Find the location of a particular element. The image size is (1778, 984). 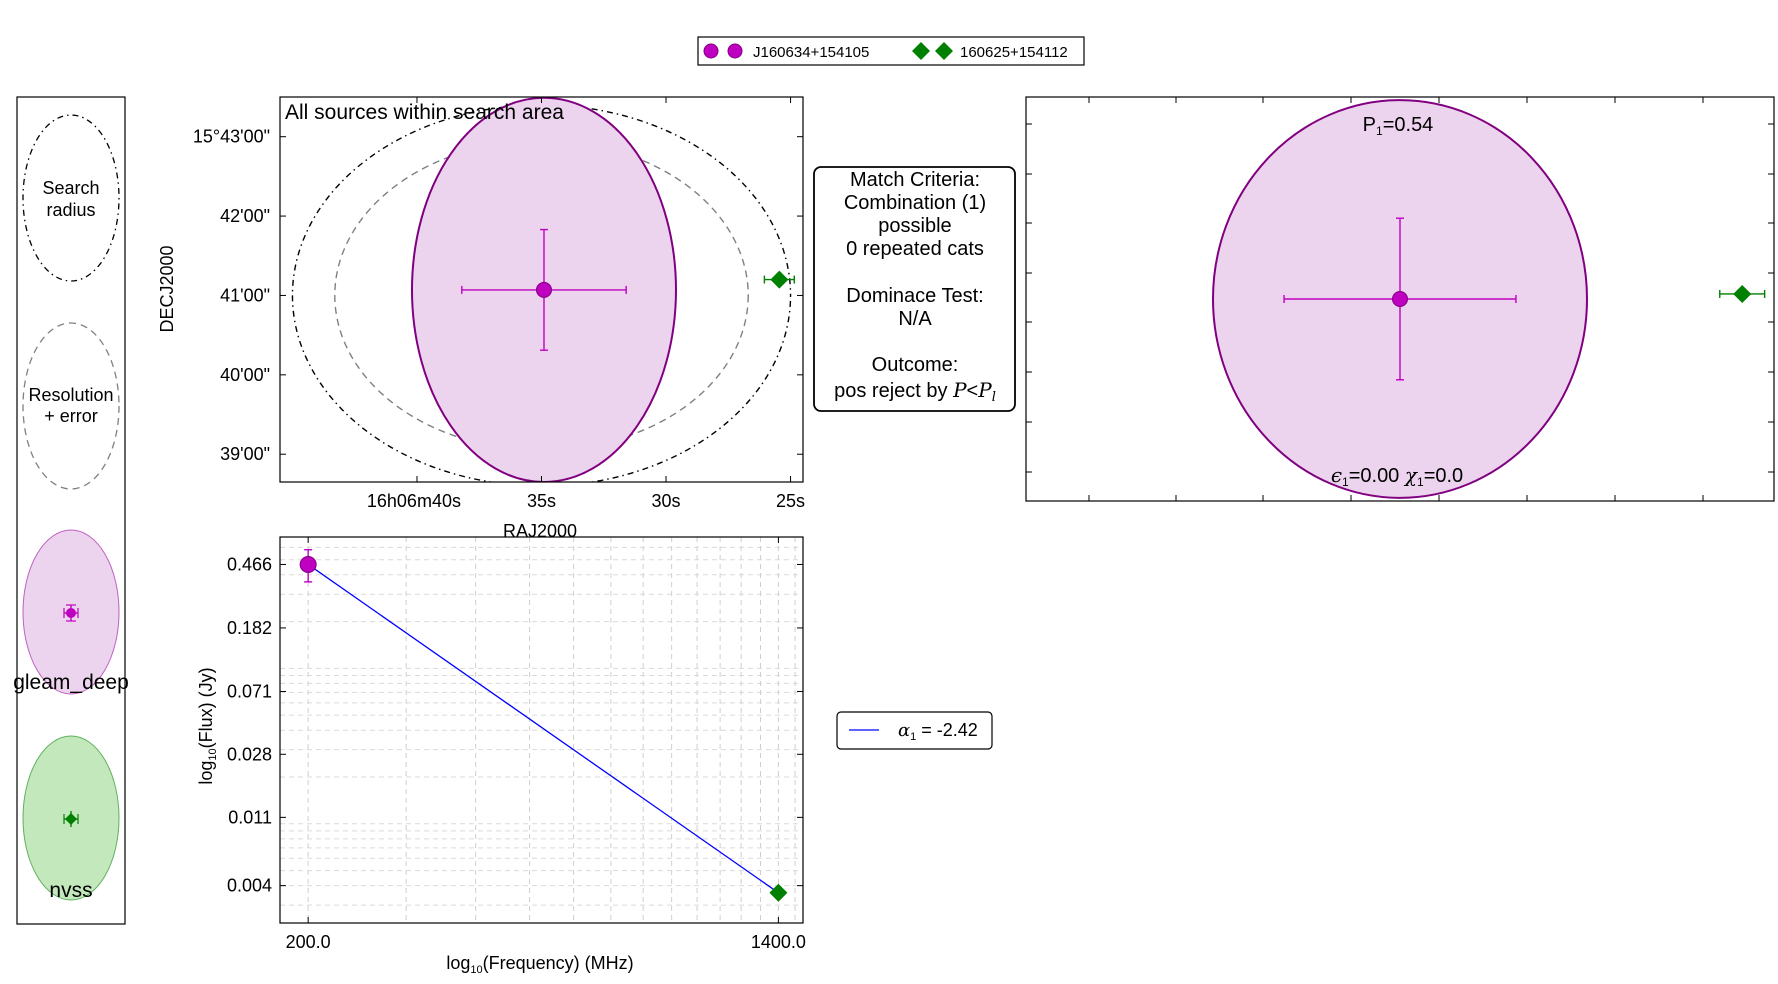

key-search-ellipse is located at coordinates (71, 198).